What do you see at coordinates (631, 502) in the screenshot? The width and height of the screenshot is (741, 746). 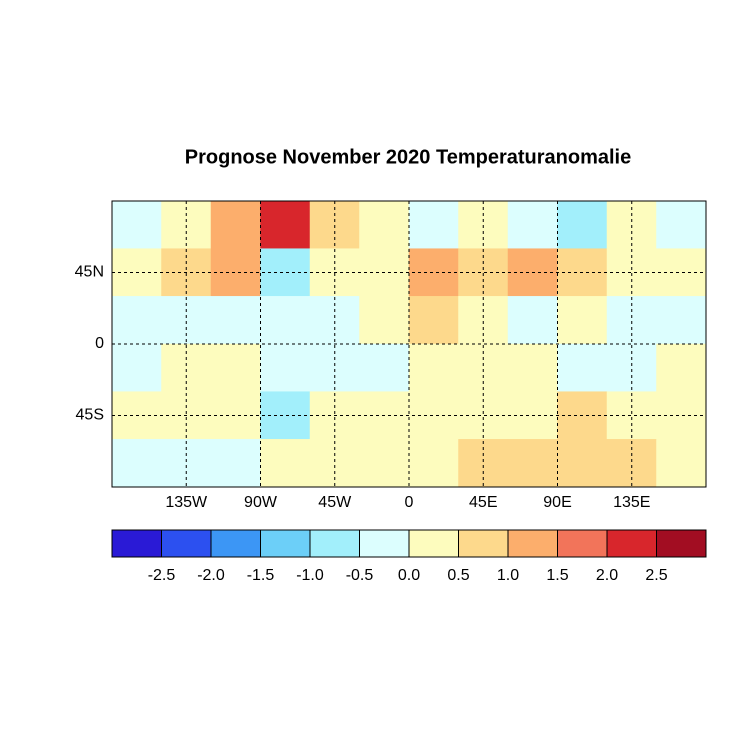 I see `x-tick-label: 135E` at bounding box center [631, 502].